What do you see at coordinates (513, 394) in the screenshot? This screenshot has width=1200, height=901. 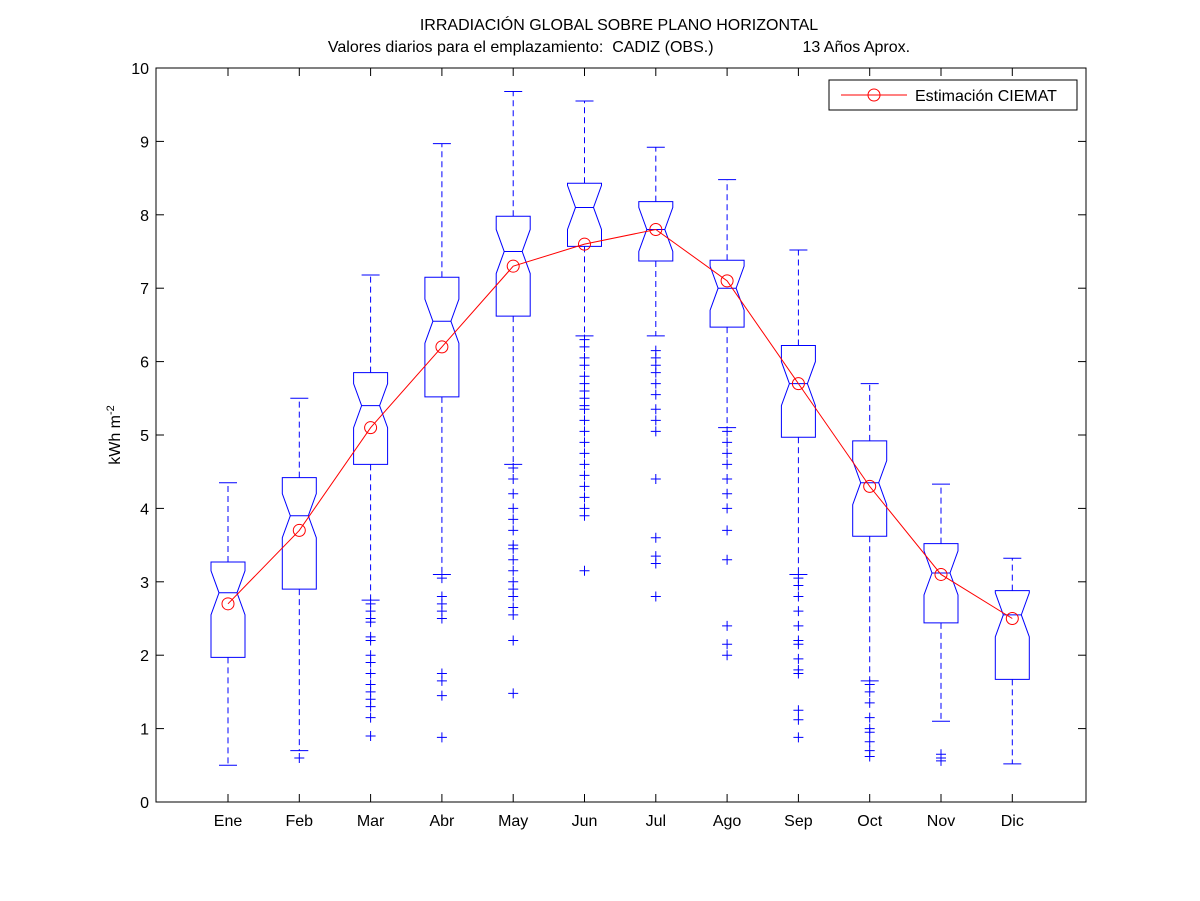 I see `box-may` at bounding box center [513, 394].